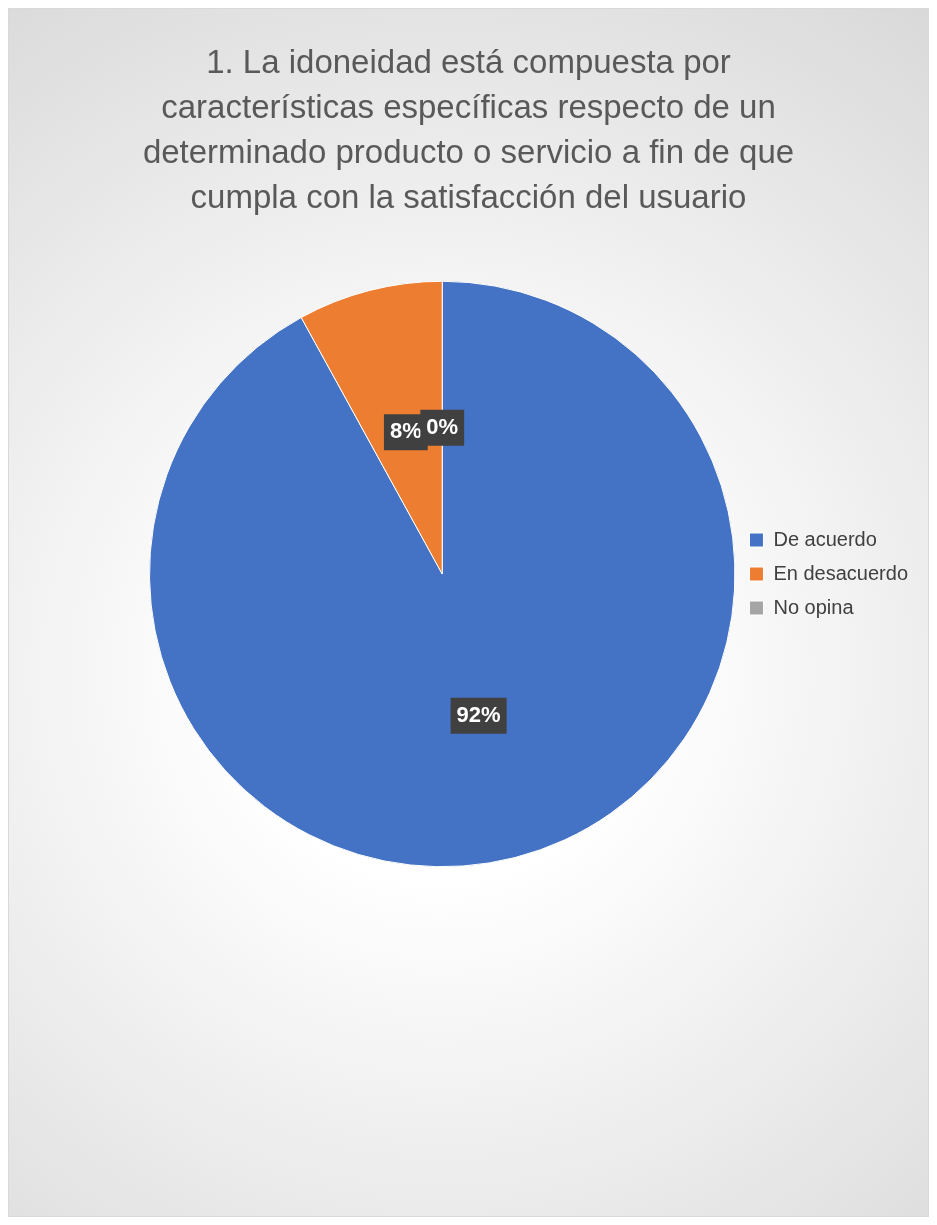 This screenshot has height=1225, width=937. I want to click on chart-title: 1. La idoneidad está compuesta por características específicas respecto de un determinado producto o servicio a fin de que cumpla con la satisfacción del usuario, so click(468, 129).